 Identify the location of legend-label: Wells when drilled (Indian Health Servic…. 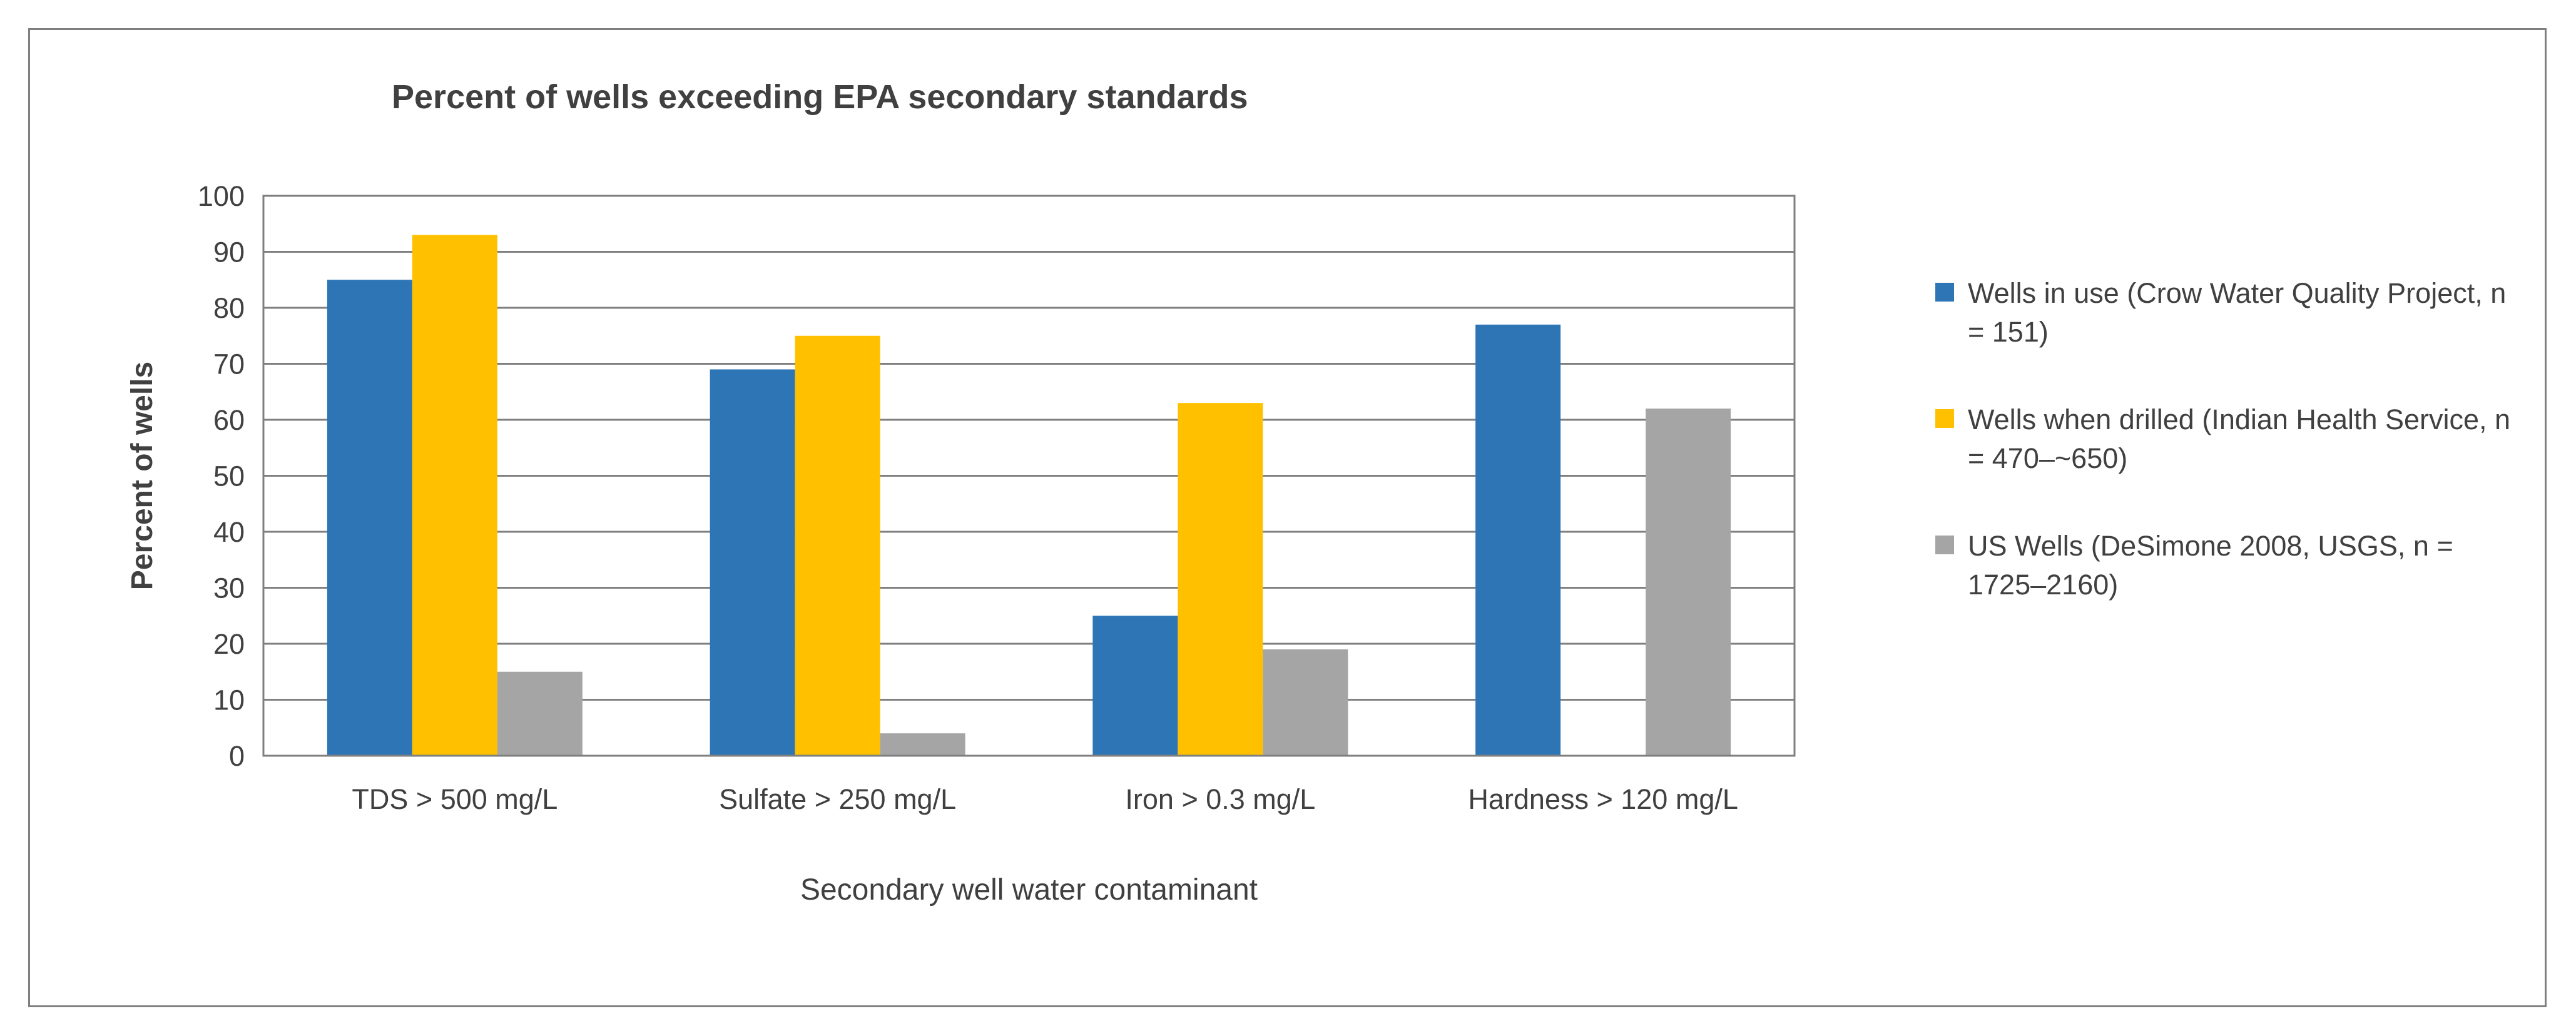
(2239, 439).